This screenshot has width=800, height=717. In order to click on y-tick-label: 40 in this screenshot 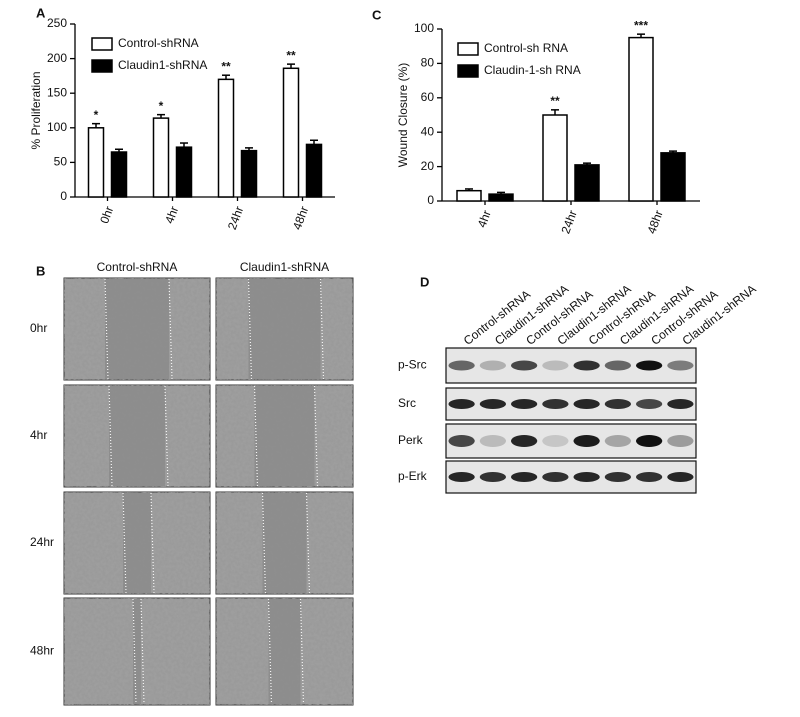, I will do `click(428, 131)`.